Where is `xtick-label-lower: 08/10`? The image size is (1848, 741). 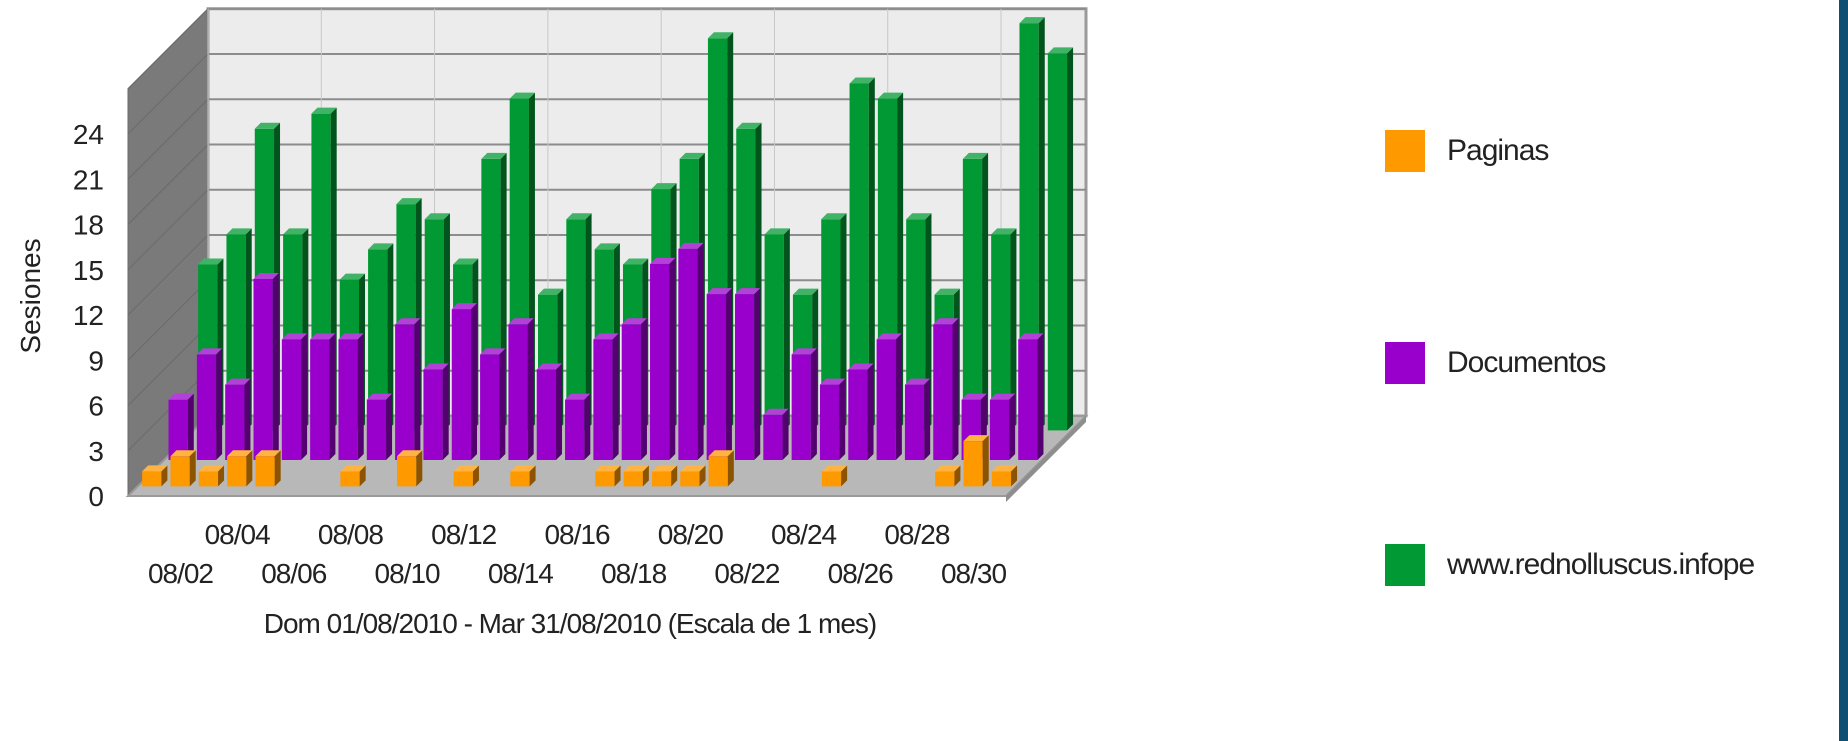
xtick-label-lower: 08/10 is located at coordinates (407, 573).